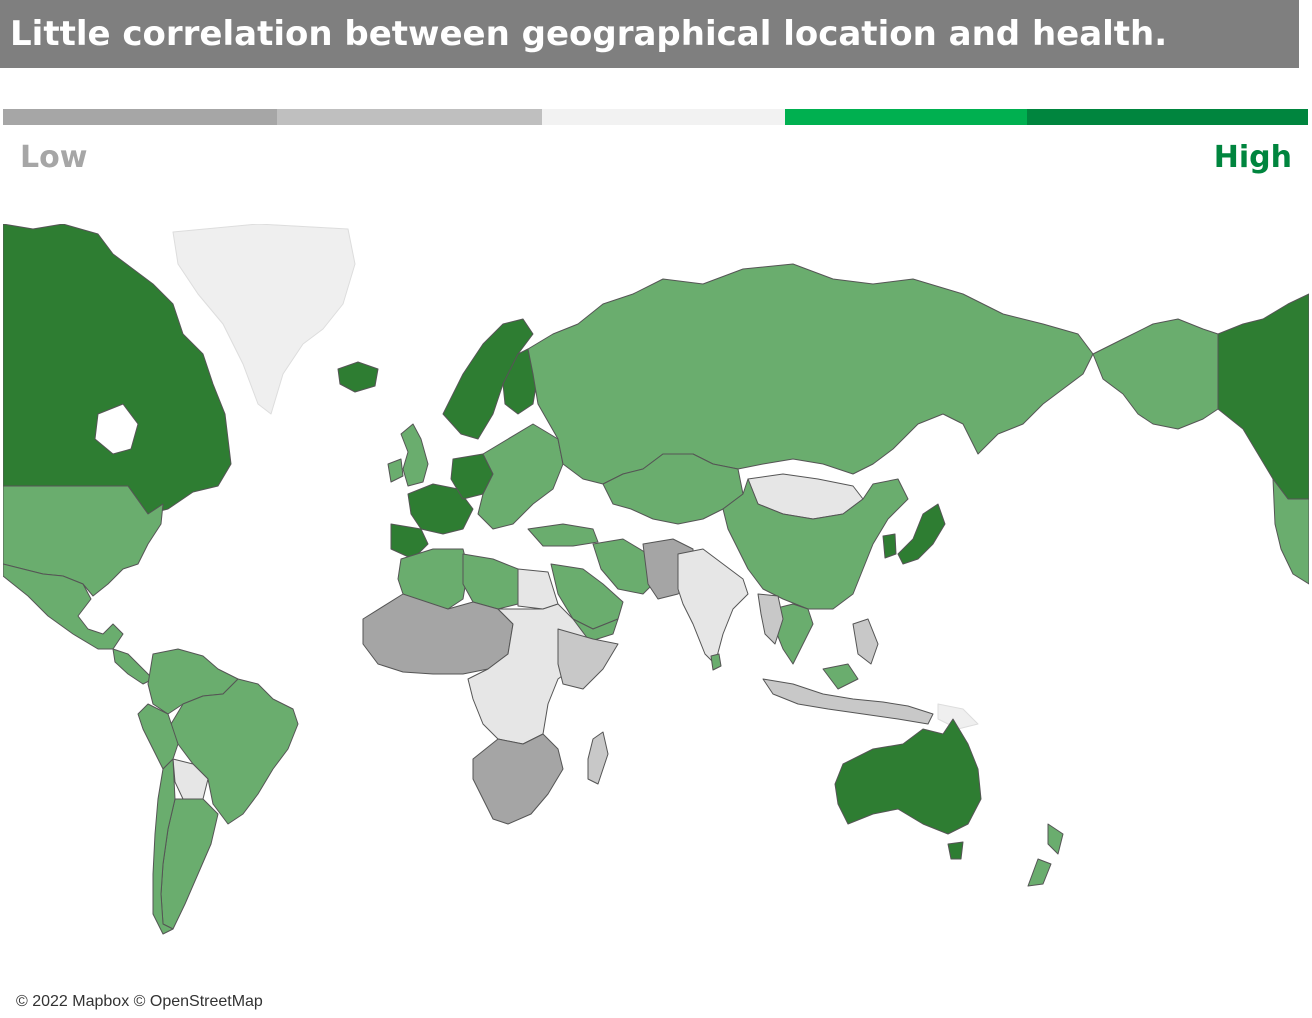 The height and width of the screenshot is (1018, 1312). What do you see at coordinates (488, 379) in the screenshot?
I see `country-norway-sweden` at bounding box center [488, 379].